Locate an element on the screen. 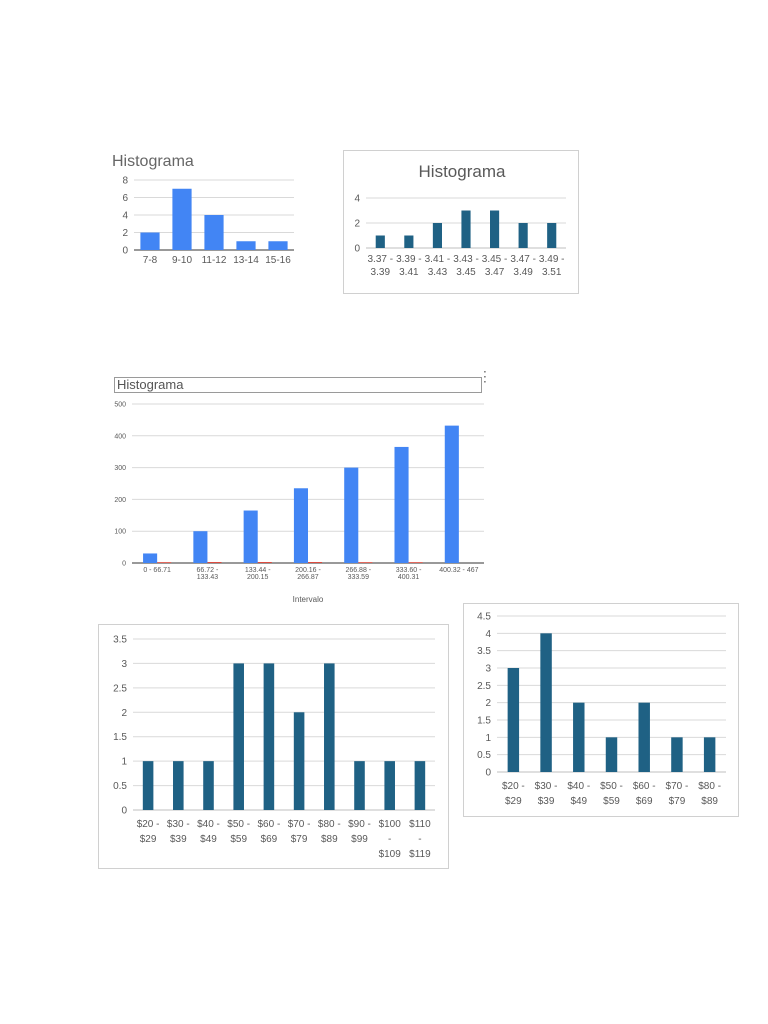 This screenshot has width=768, height=1024. more-options-icon: ⋅ ⋅ ⋅ is located at coordinates (485, 377).